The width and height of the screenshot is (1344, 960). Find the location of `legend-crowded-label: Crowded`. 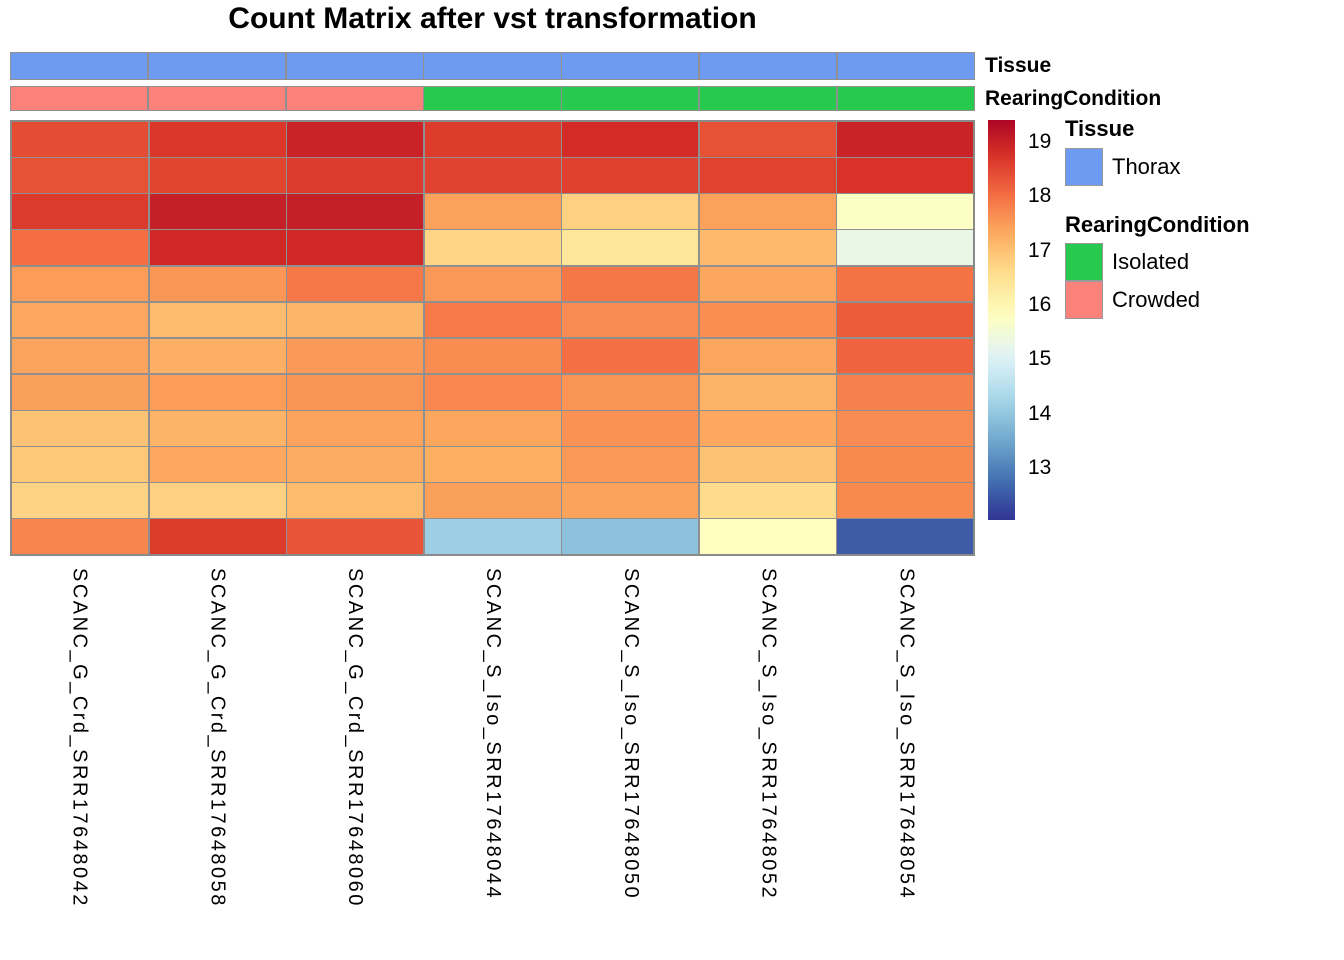

legend-crowded-label: Crowded is located at coordinates (1156, 299).